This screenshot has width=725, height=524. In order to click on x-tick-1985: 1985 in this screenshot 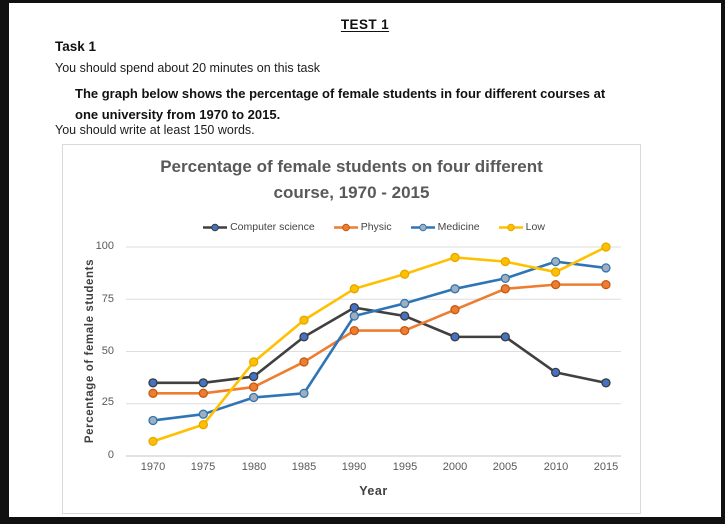, I will do `click(304, 467)`.